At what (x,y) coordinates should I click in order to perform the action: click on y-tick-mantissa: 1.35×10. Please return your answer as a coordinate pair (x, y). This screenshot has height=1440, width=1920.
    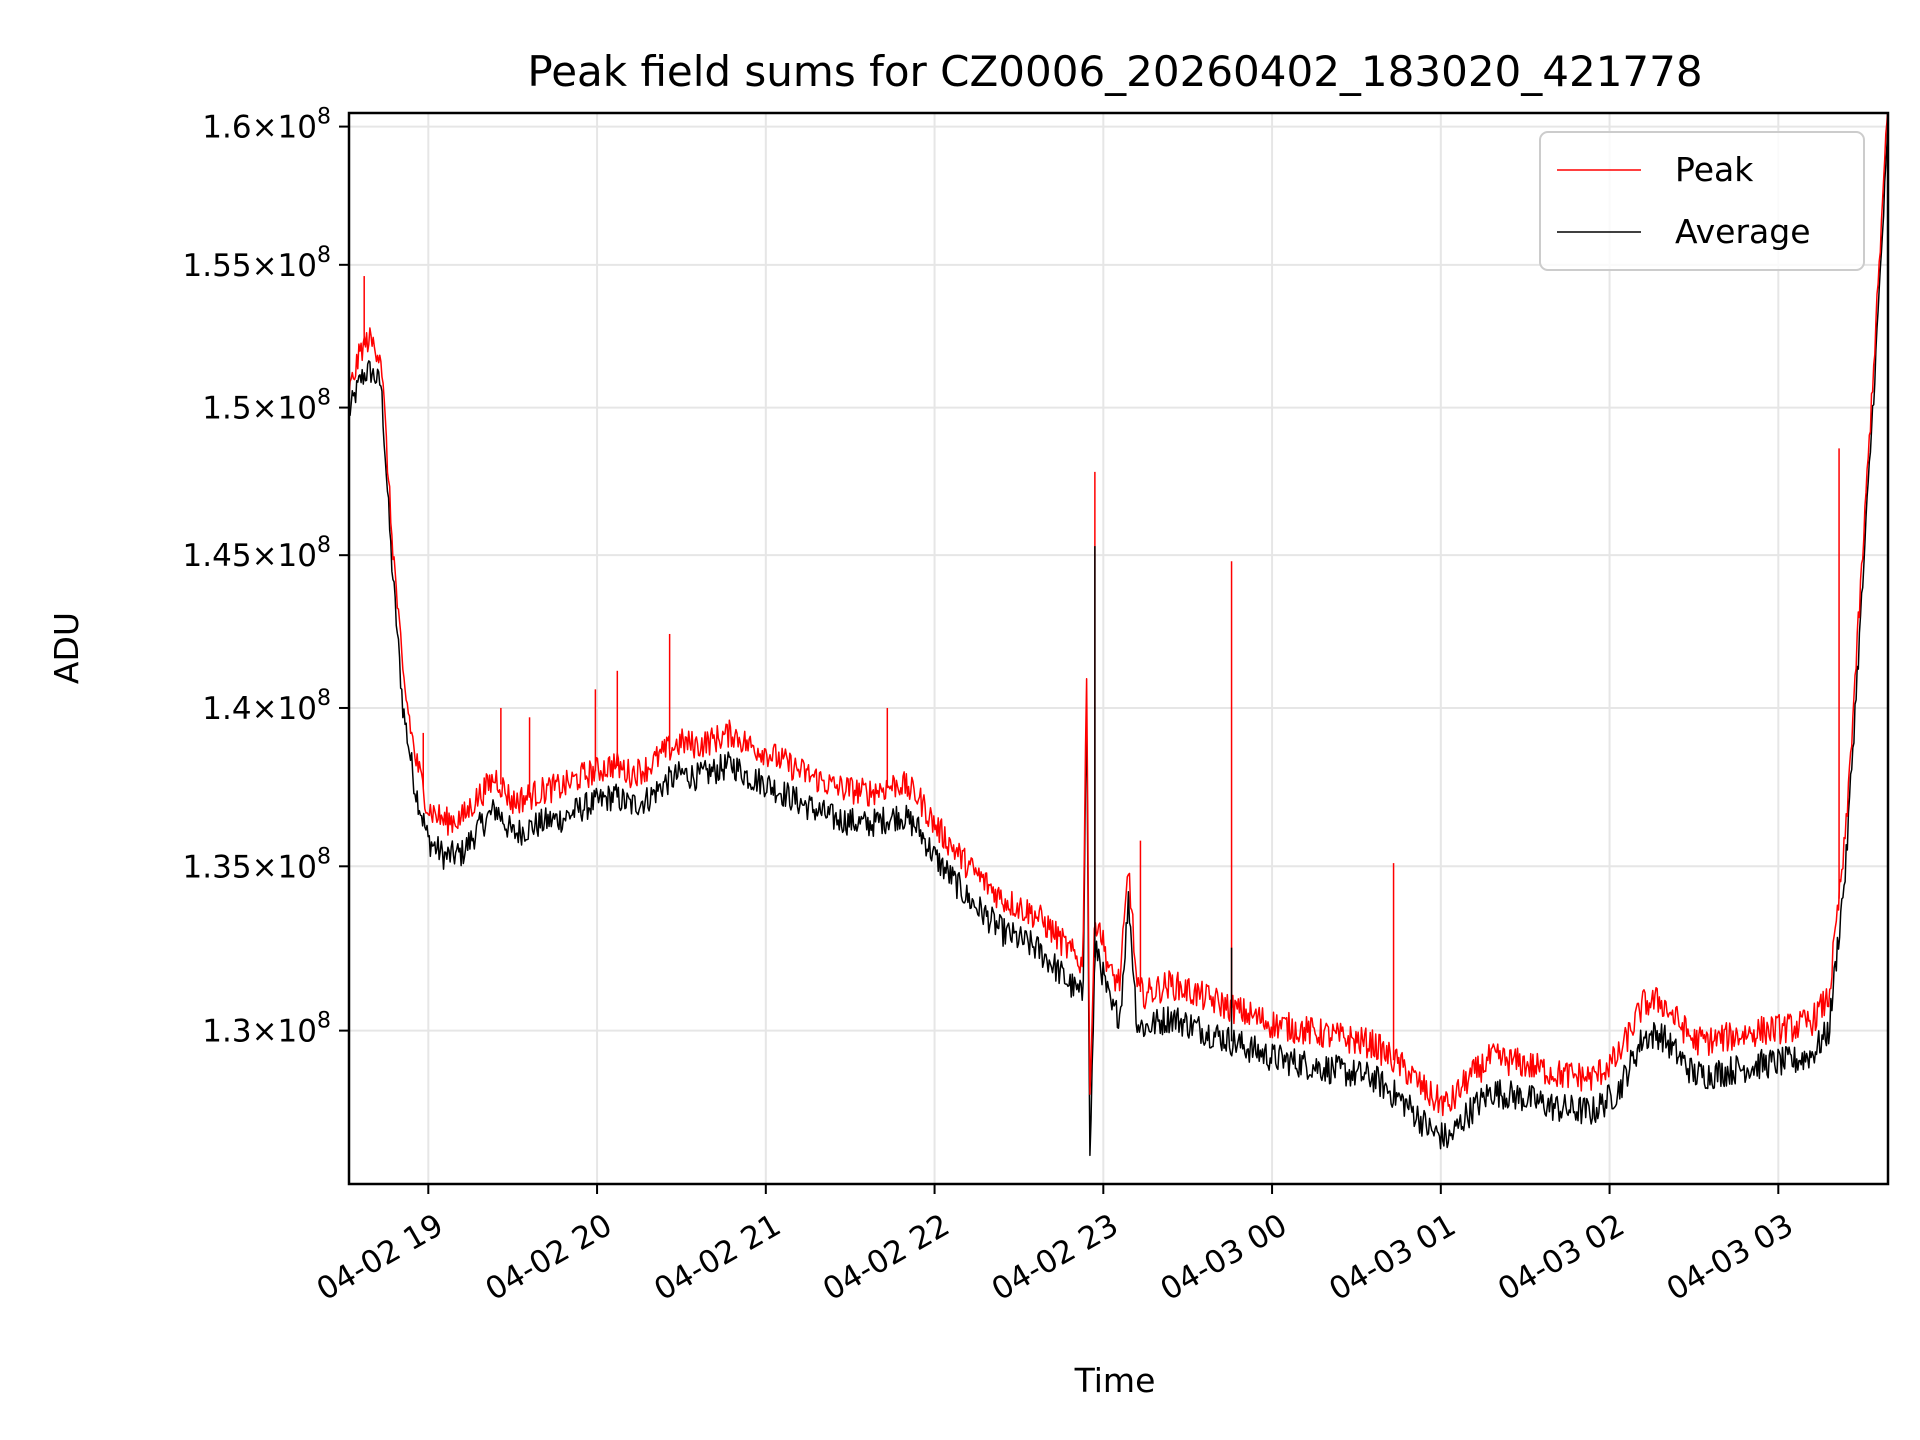
    Looking at the image, I should click on (250, 867).